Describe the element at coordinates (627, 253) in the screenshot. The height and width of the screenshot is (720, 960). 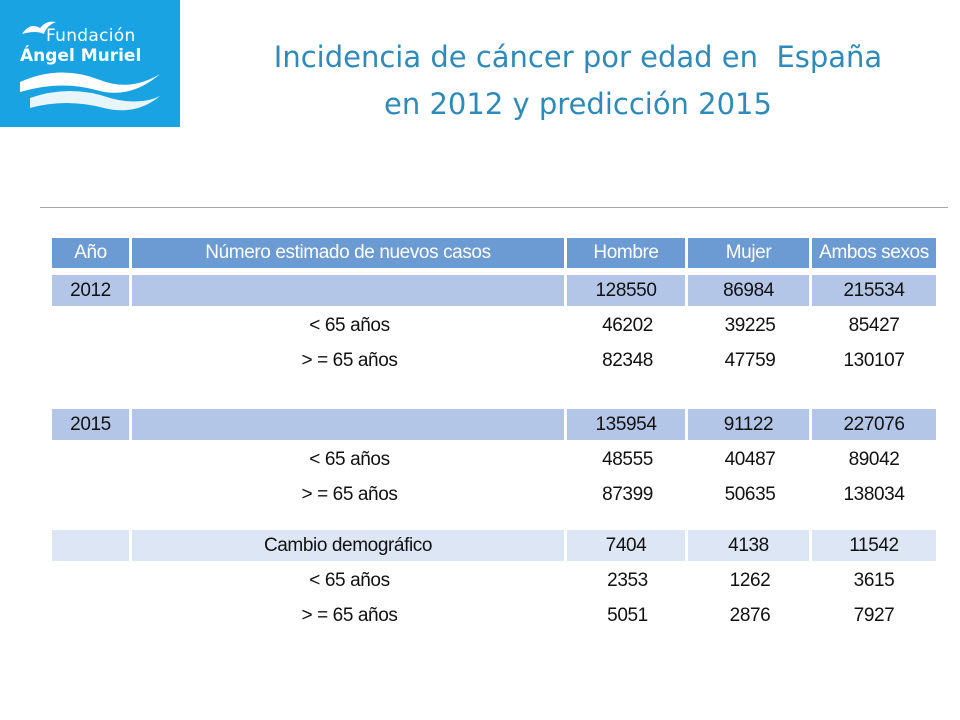
I see `header-cell-male: Hombre` at that location.